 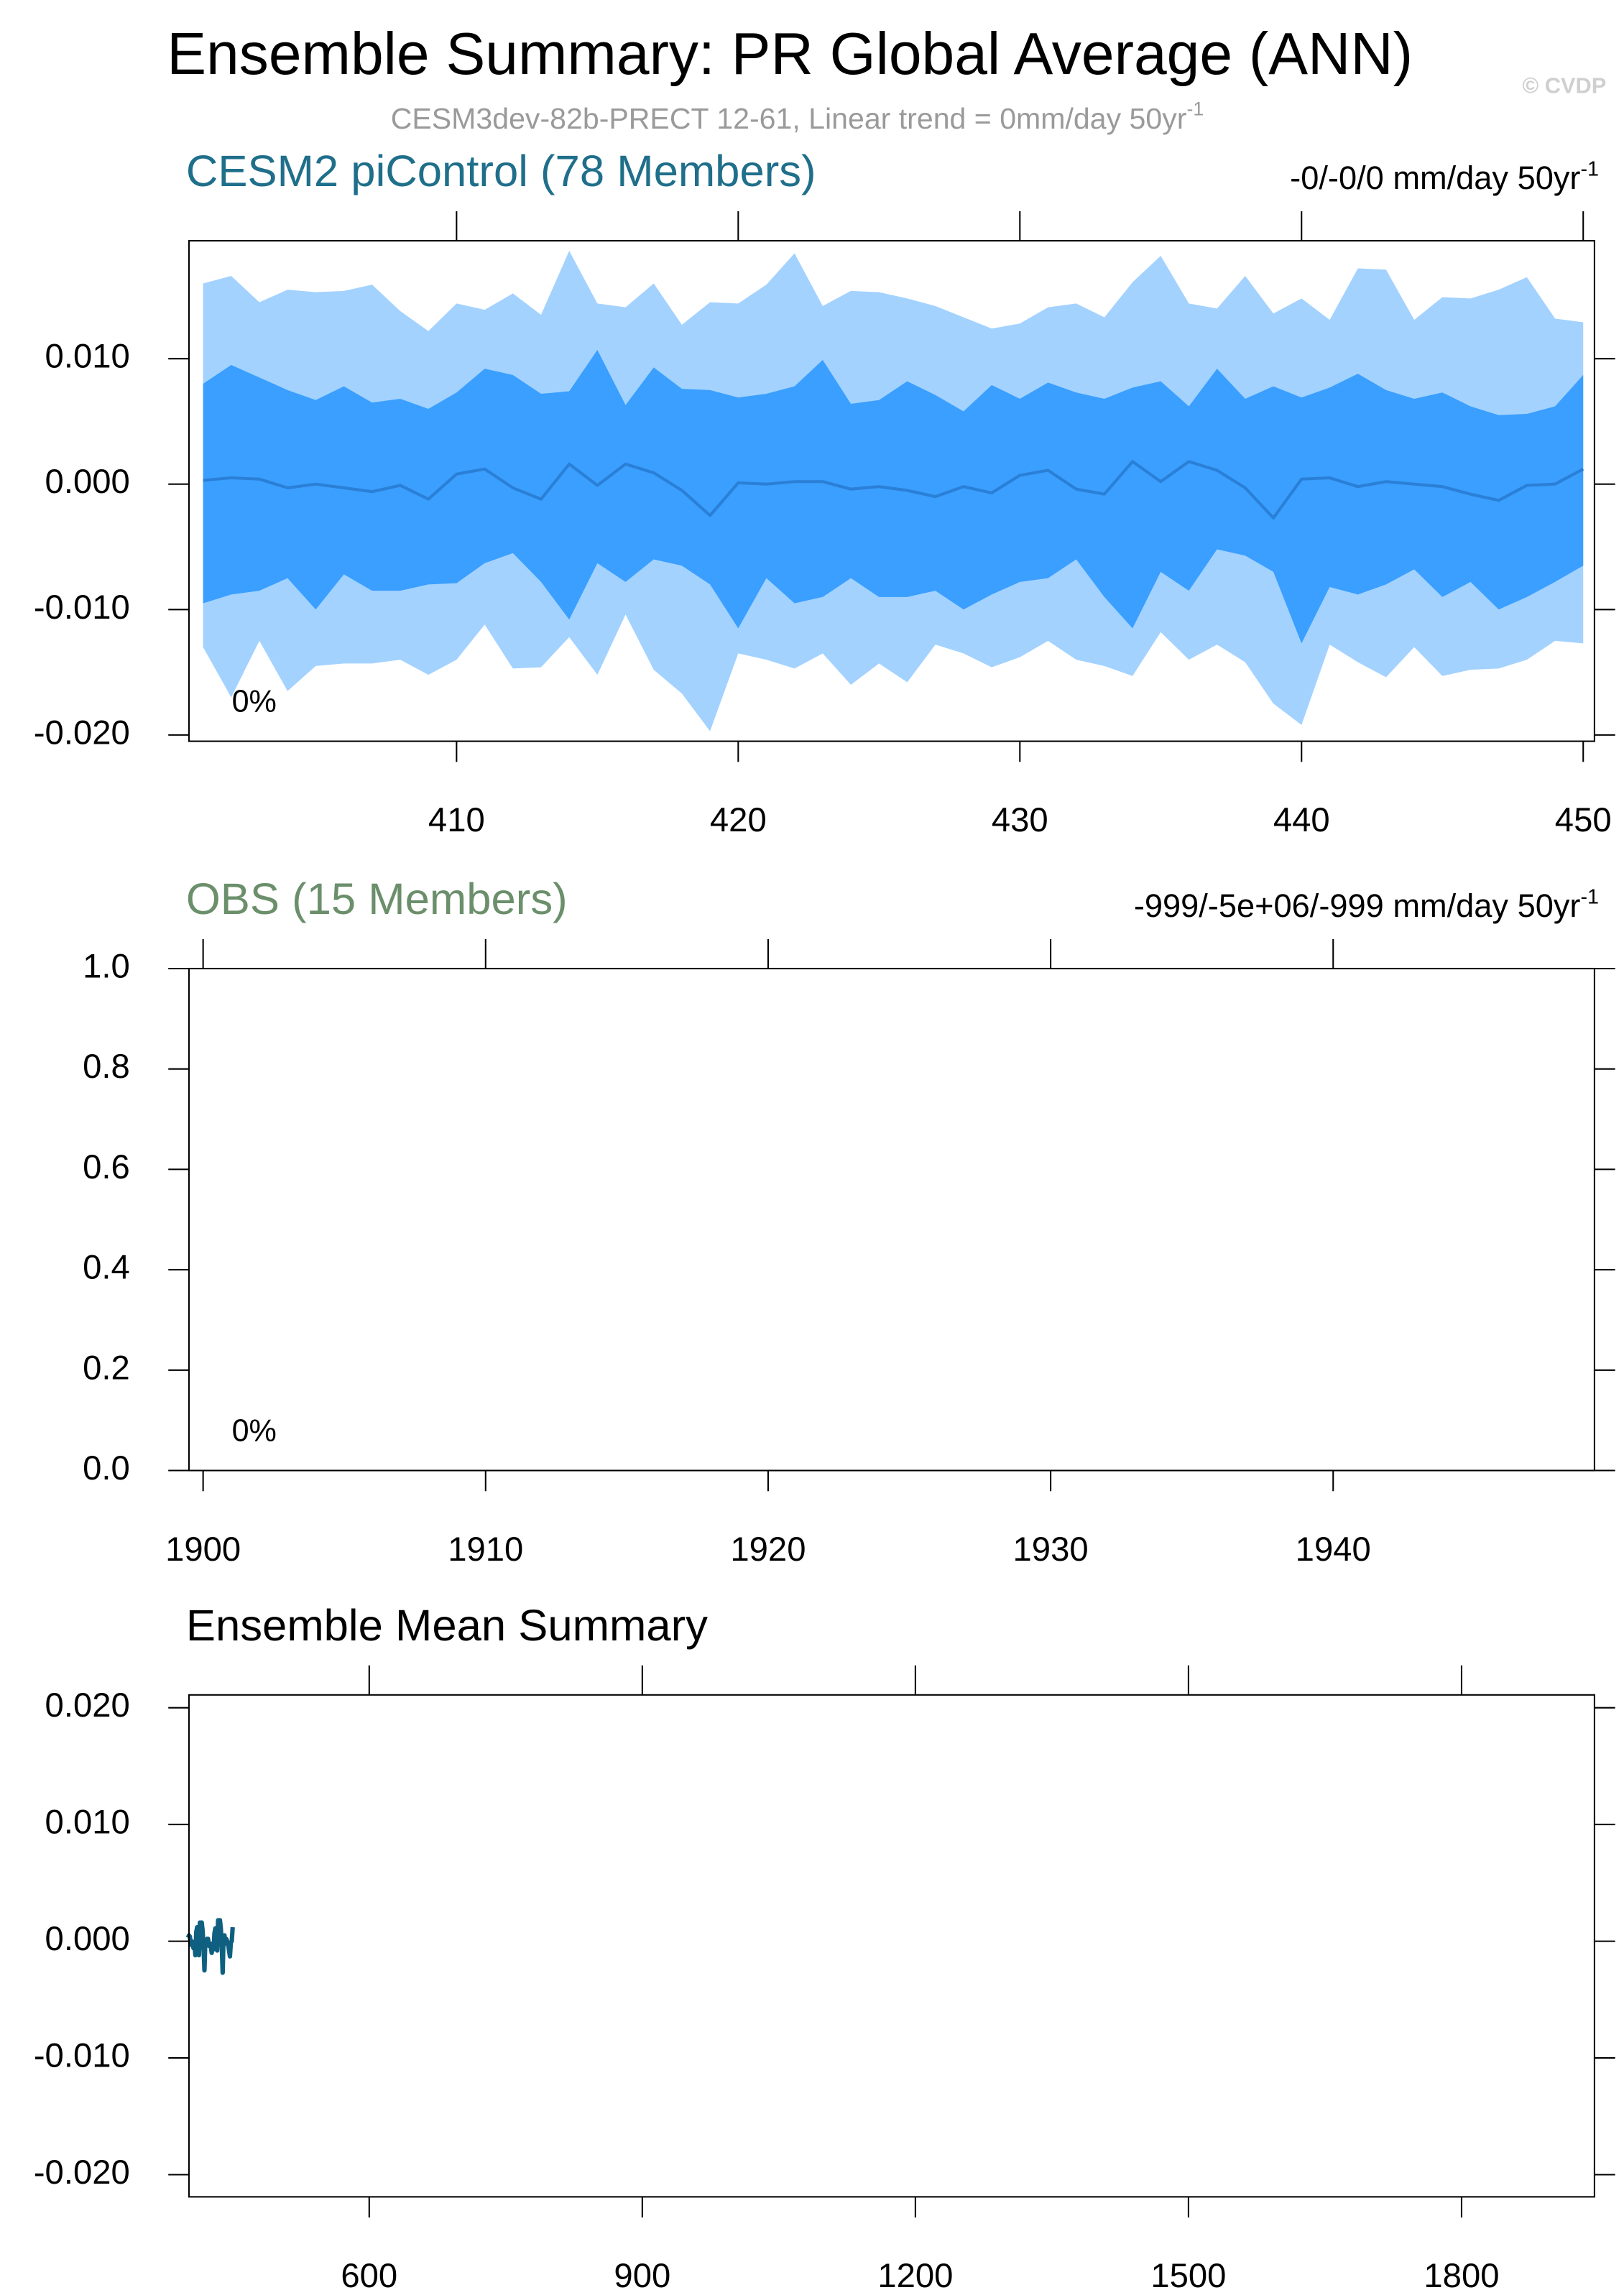 I want to click on y-tick-label: 0.2, so click(x=106, y=1368).